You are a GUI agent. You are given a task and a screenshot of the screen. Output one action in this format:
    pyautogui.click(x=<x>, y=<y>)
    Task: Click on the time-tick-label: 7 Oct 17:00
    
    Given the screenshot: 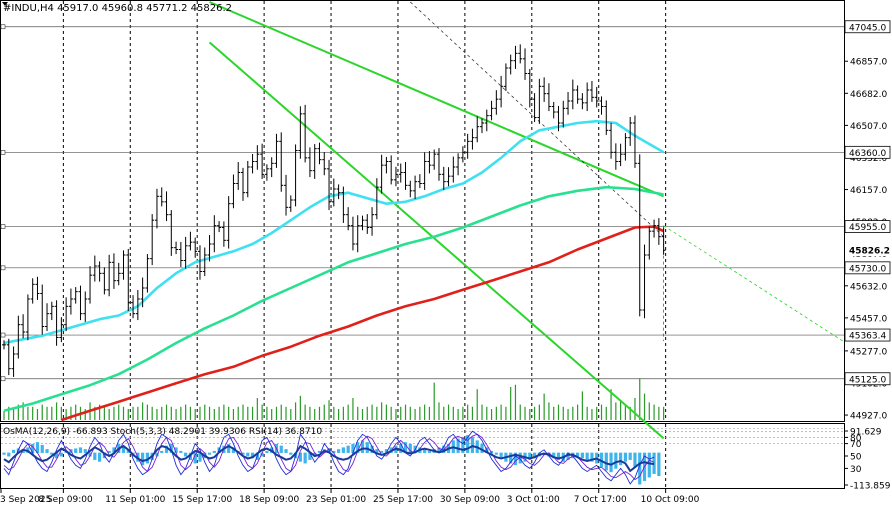 What is the action you would take?
    pyautogui.click(x=600, y=500)
    